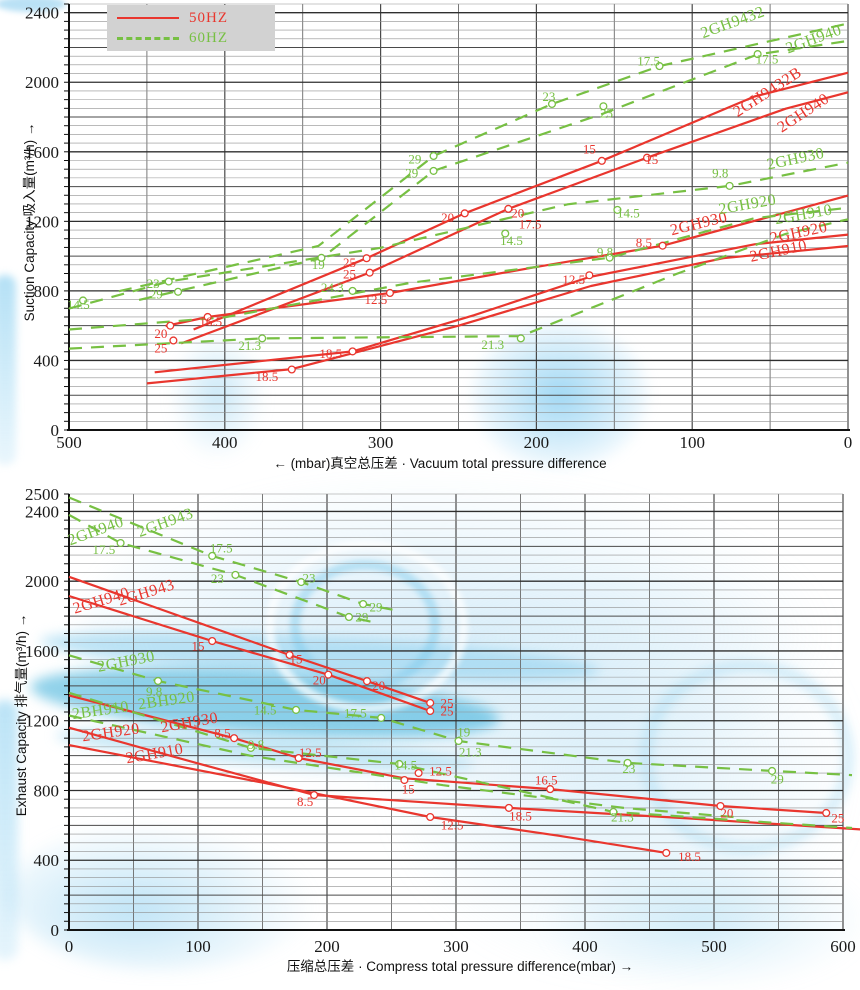  Describe the element at coordinates (689, 856) in the screenshot. I see `power-value-label: 18.5` at that location.